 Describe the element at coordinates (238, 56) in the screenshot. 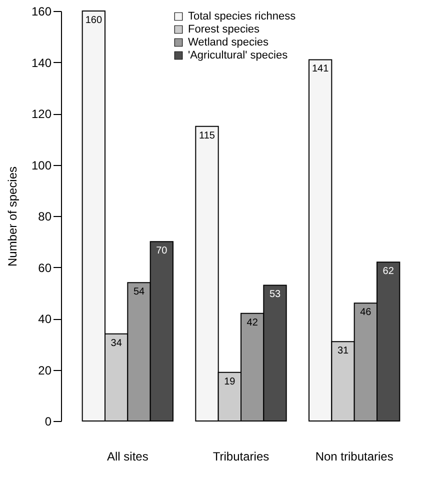

I see `legend-label: 'Agricultural' species` at that location.